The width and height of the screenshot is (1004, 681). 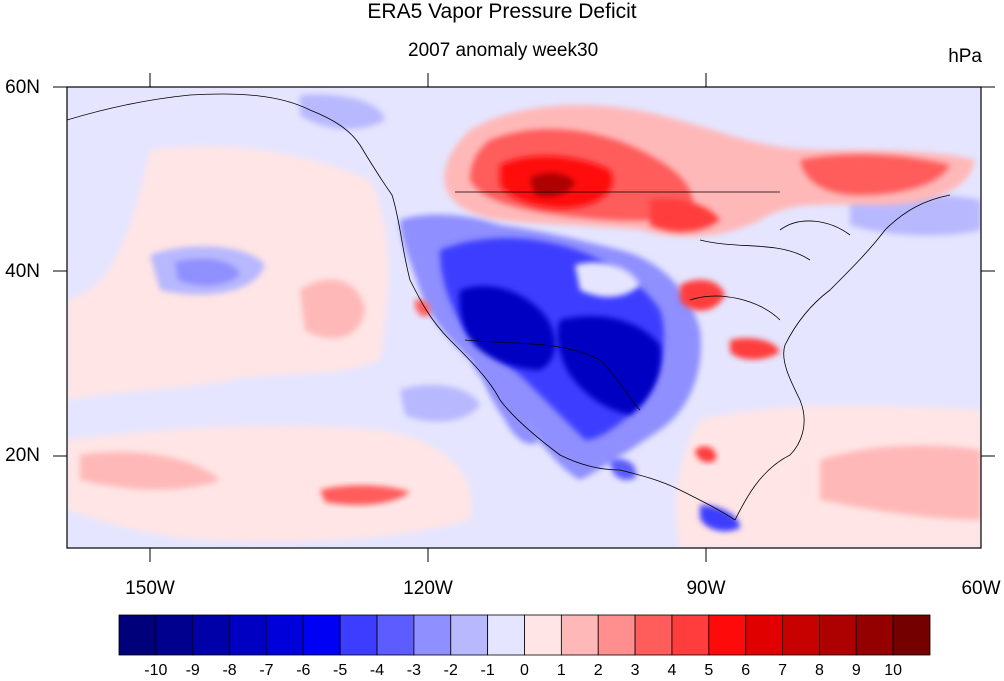 I want to click on pacific-red-south, so click(x=365, y=495).